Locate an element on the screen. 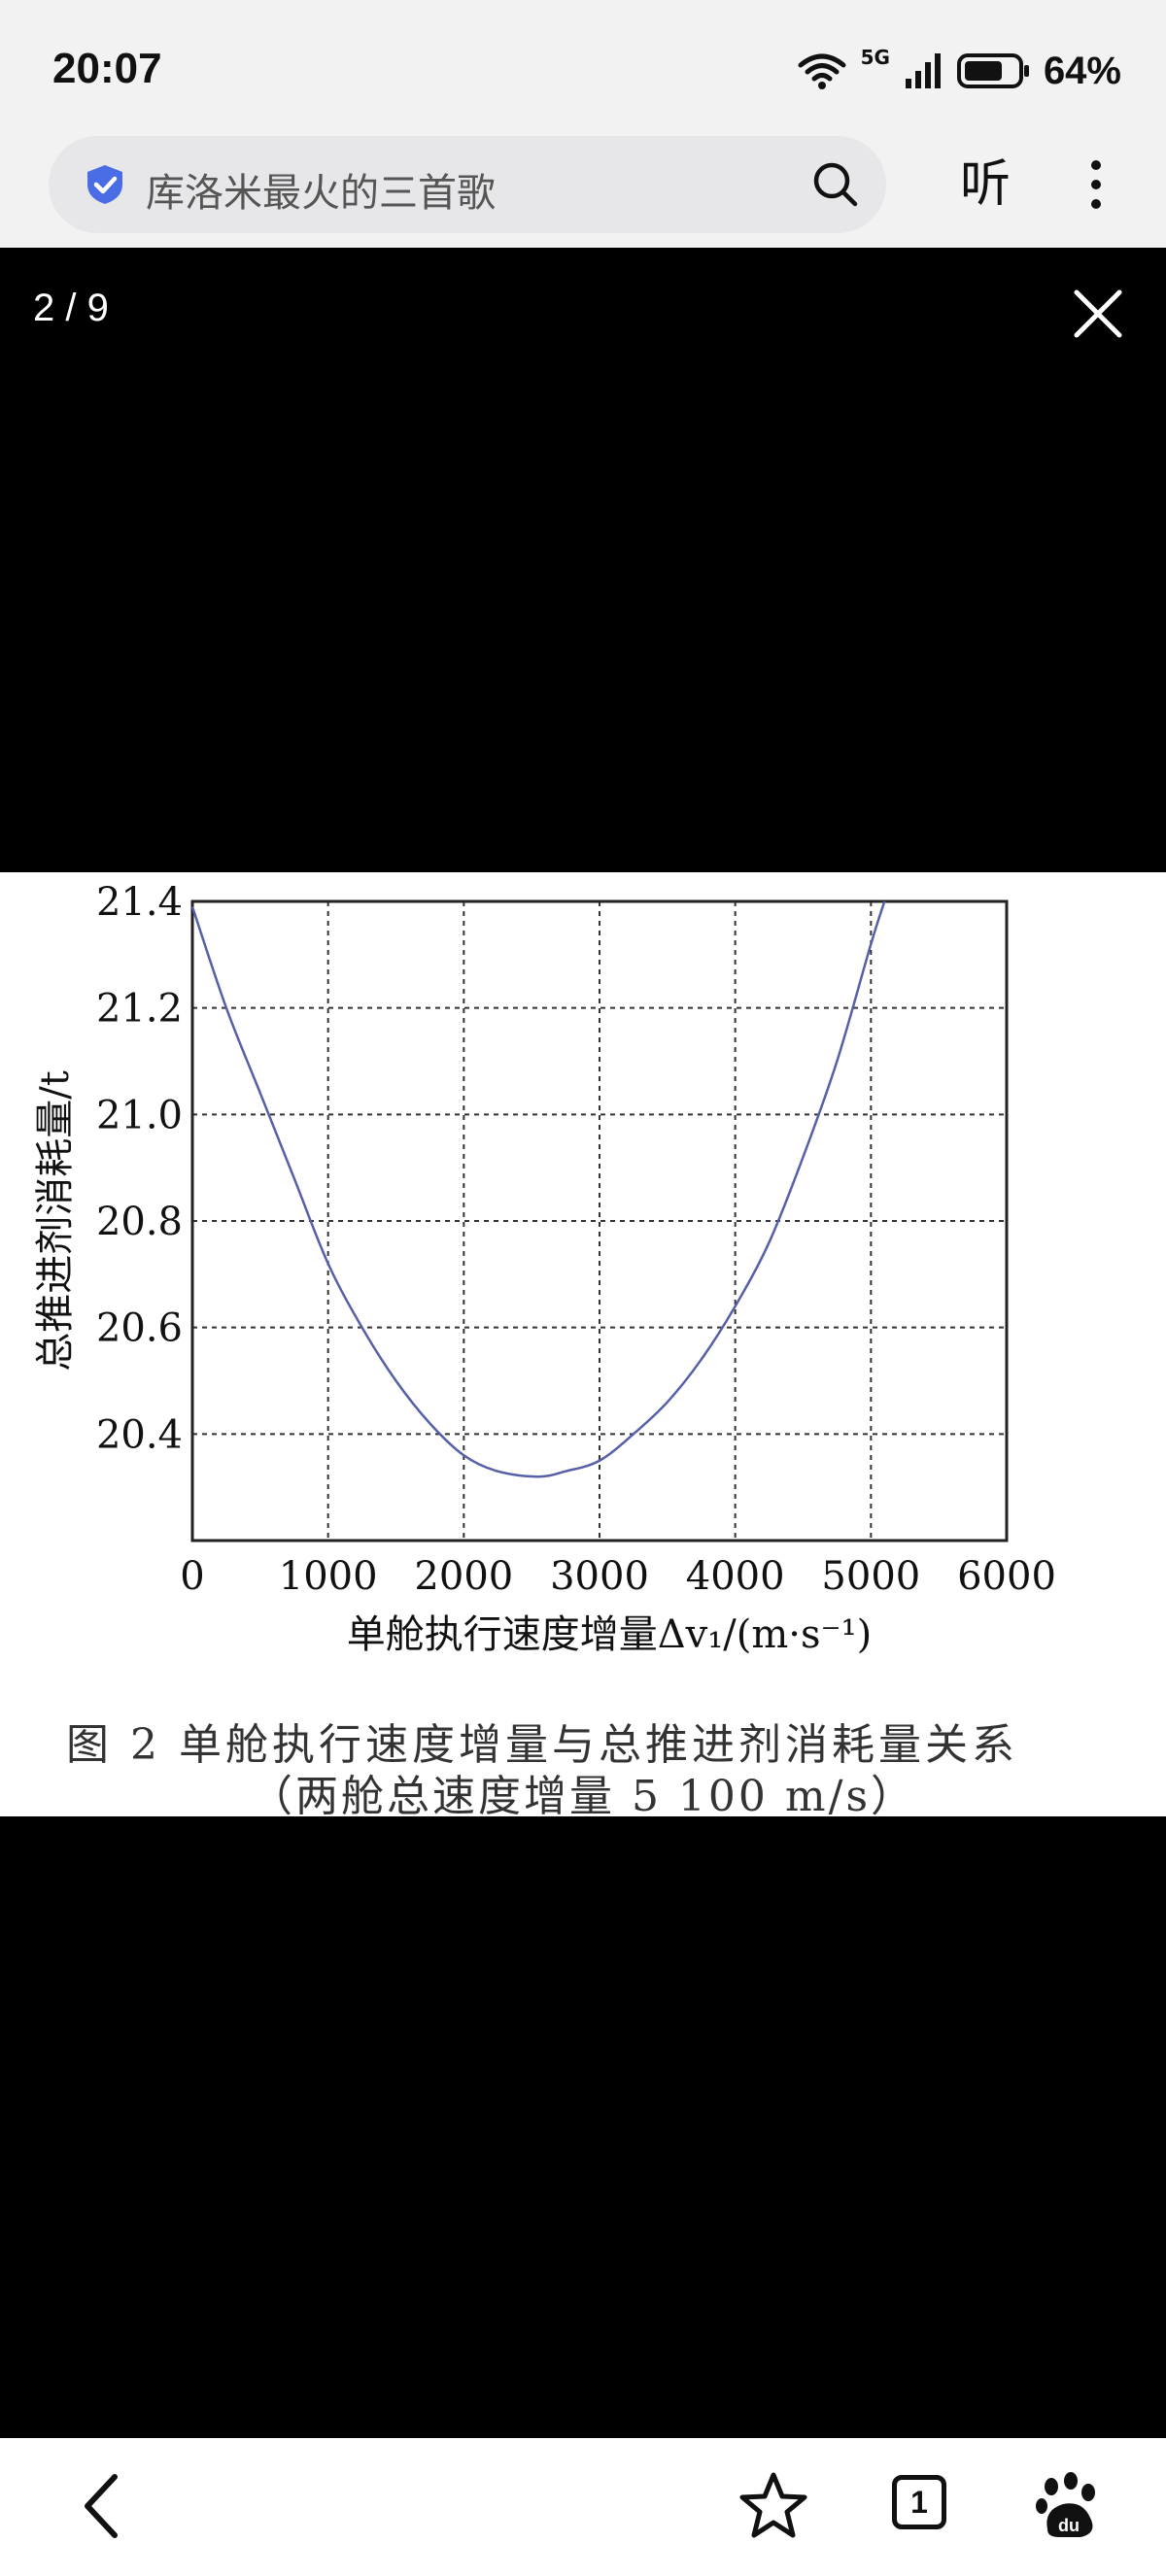 This screenshot has height=2576, width=1166. status-bar: 20:07 5G 64% is located at coordinates (583, 73).